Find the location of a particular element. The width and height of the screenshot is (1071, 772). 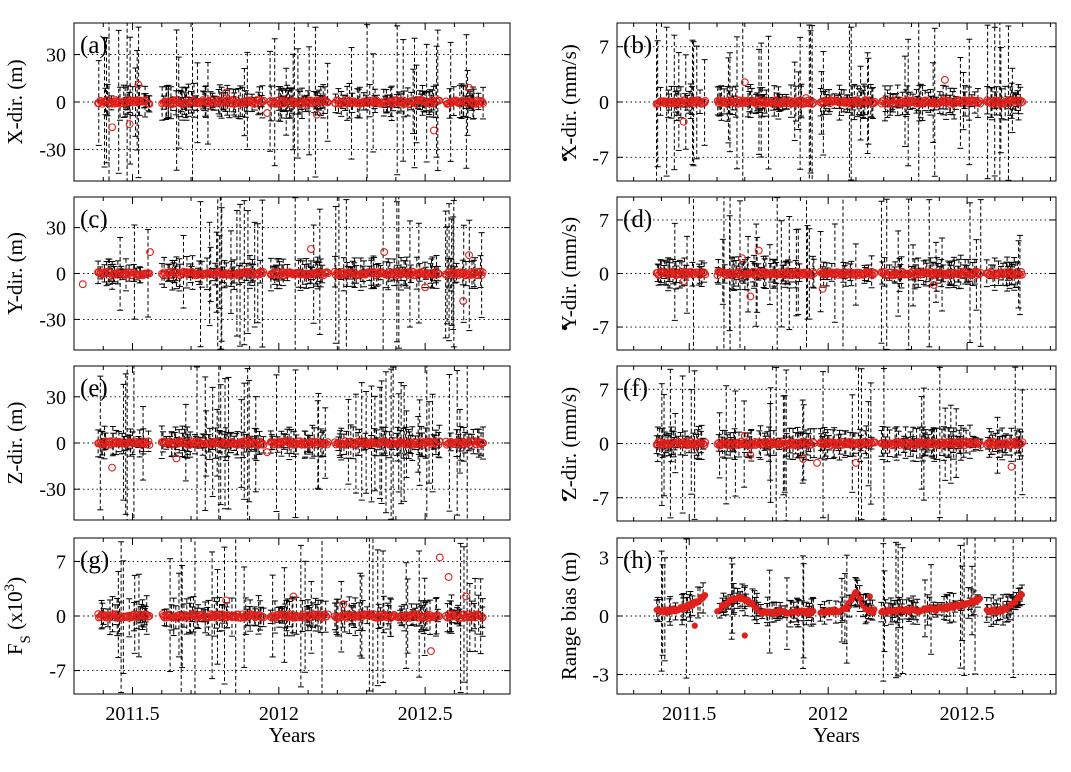

panel-a: 30 0 -30 (a) X-dir. (m) is located at coordinates (257, 102).